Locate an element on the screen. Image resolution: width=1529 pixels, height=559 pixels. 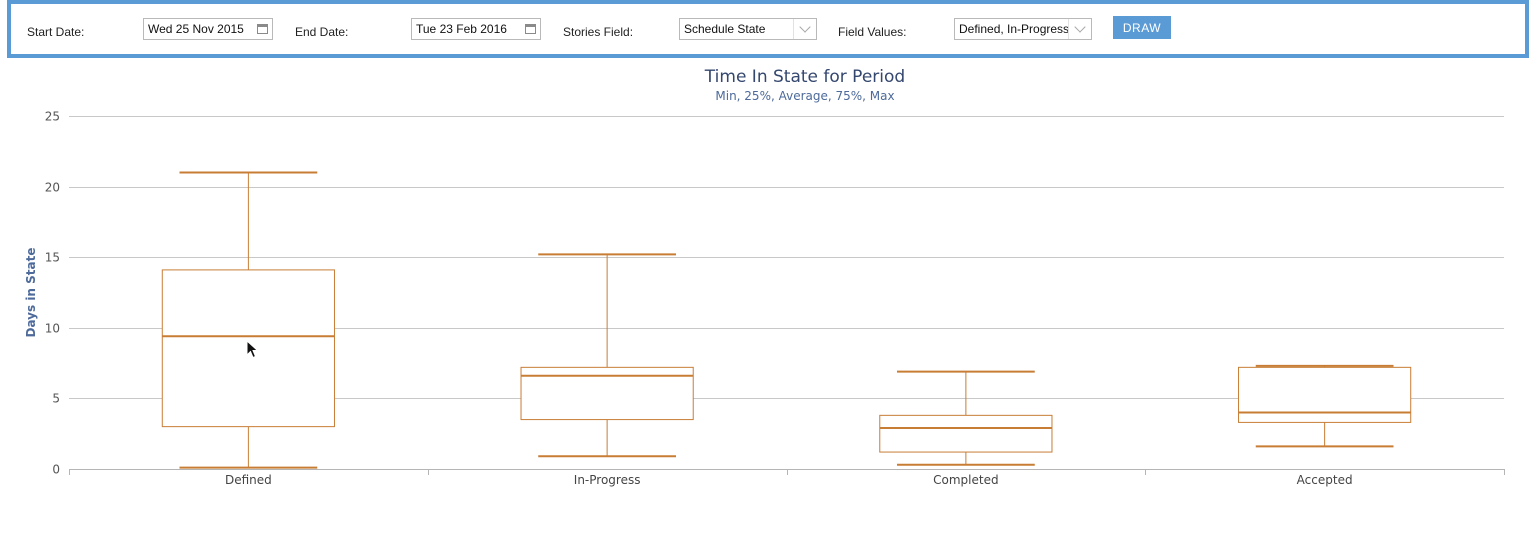
mouse-cursor-icon is located at coordinates (252, 349).